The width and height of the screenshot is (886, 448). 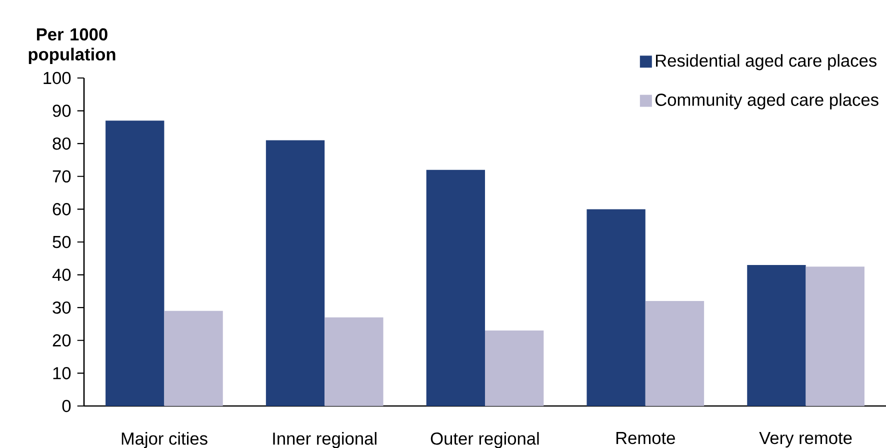 I want to click on x-tick-label: Very remote, so click(x=805, y=440).